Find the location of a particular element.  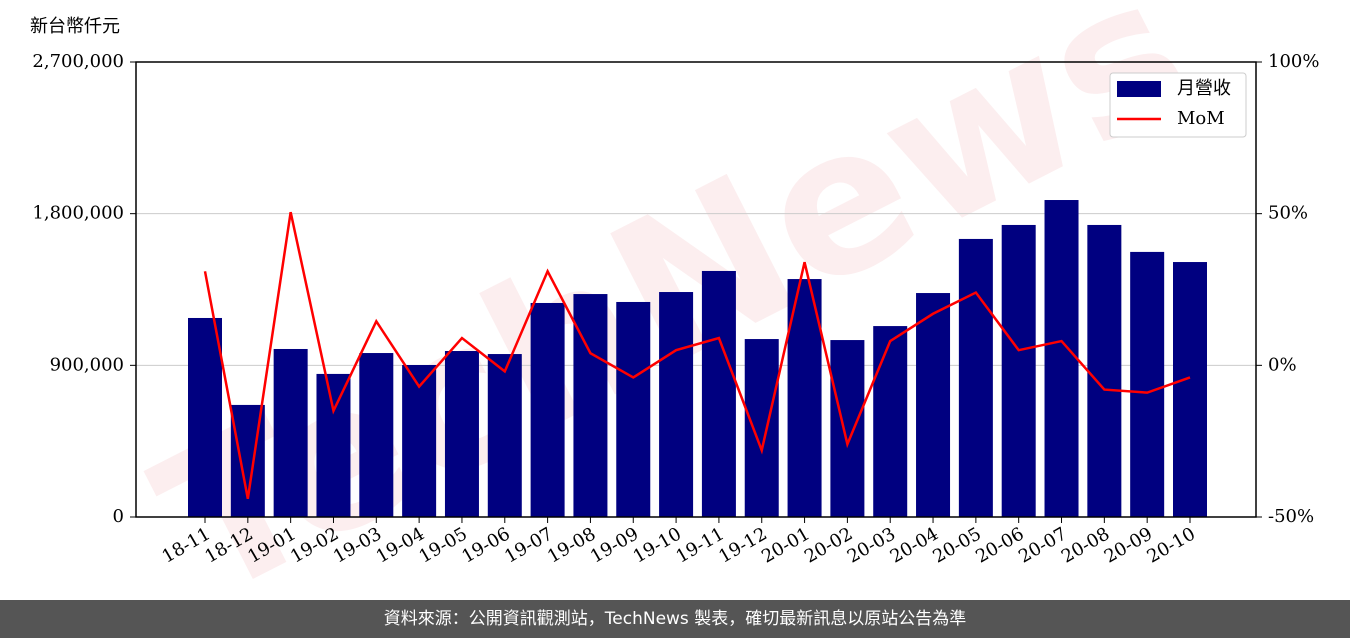

x-tick-label: 19-07 is located at coordinates (528, 545).